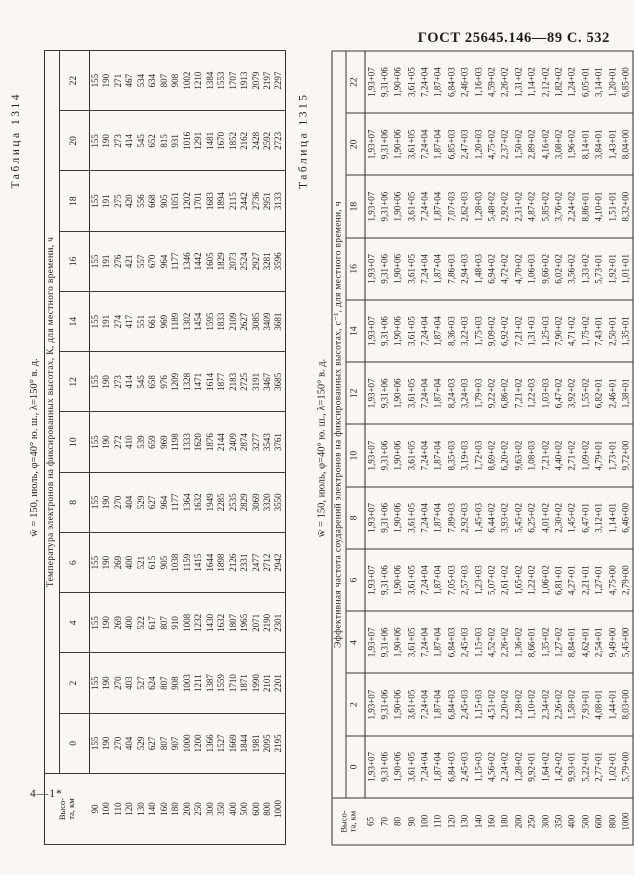  I want to click on value-cell: 191, so click(107, 321).